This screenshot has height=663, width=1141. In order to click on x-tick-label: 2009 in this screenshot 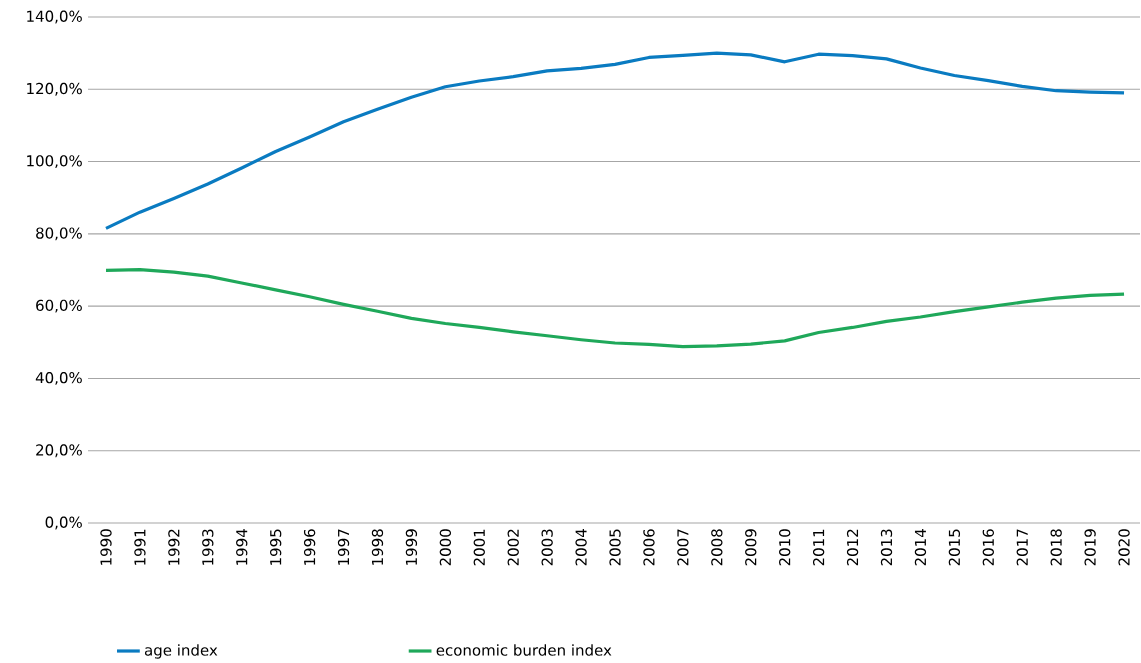, I will do `click(751, 547)`.